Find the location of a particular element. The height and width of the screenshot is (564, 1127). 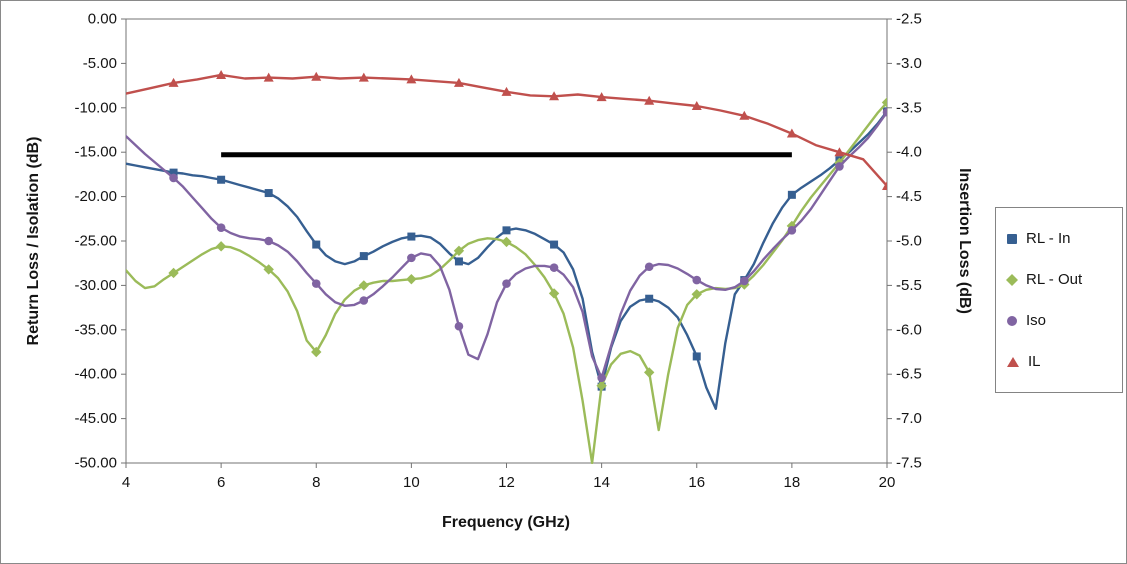

x-axis-tick-label: 6 is located at coordinates (221, 482).